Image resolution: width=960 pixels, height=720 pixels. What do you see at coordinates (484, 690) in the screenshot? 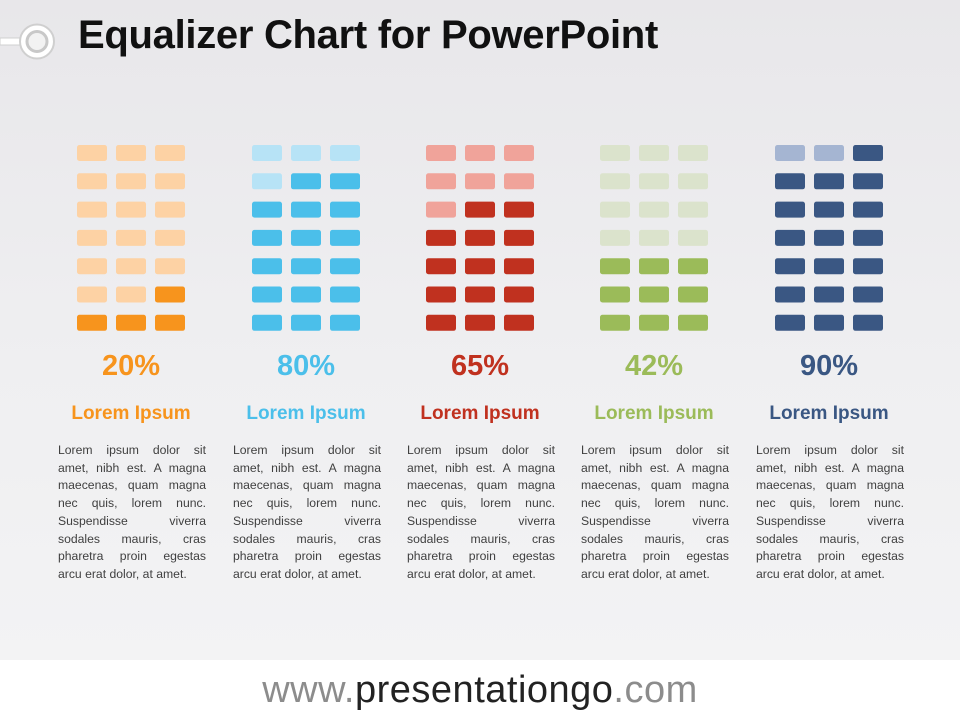
I see `footer-site: presentationgo` at bounding box center [484, 690].